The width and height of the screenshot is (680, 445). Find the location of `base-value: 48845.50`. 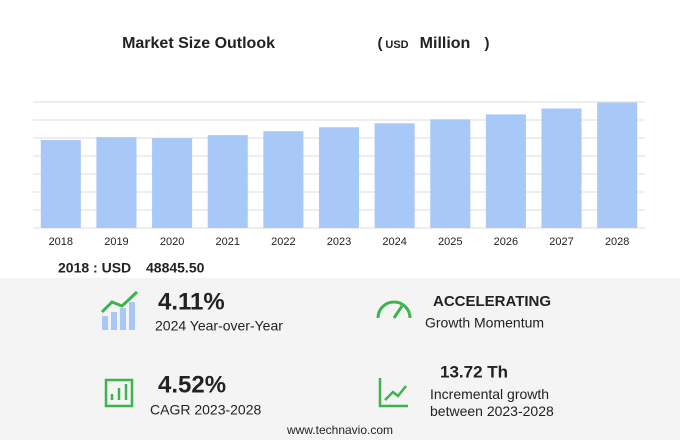

base-value: 48845.50 is located at coordinates (175, 268).